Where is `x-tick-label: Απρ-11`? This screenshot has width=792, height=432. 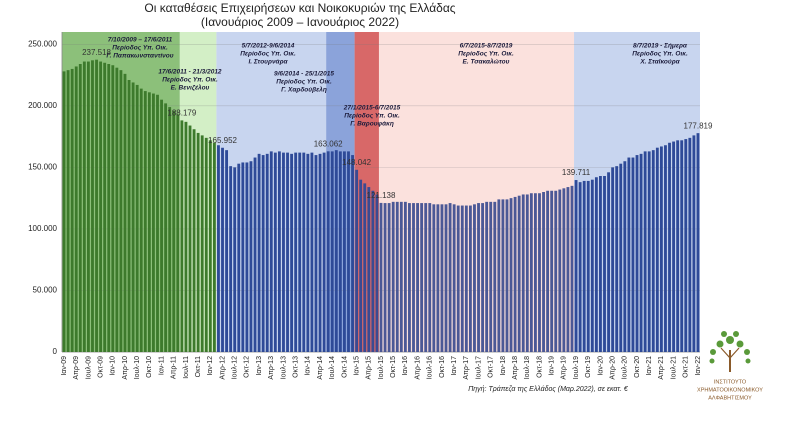
x-tick-label: Απρ-11 is located at coordinates (174, 367).